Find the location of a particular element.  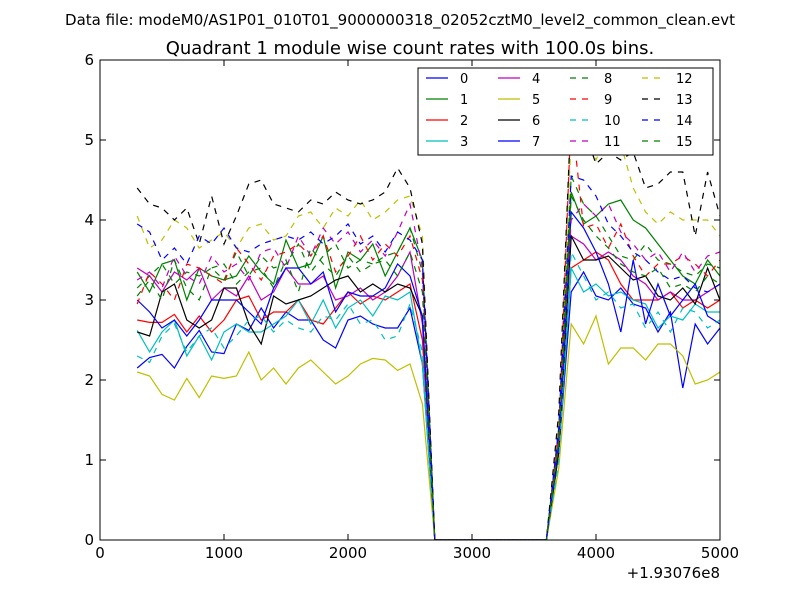

legend-label-4: 4 is located at coordinates (536, 79).